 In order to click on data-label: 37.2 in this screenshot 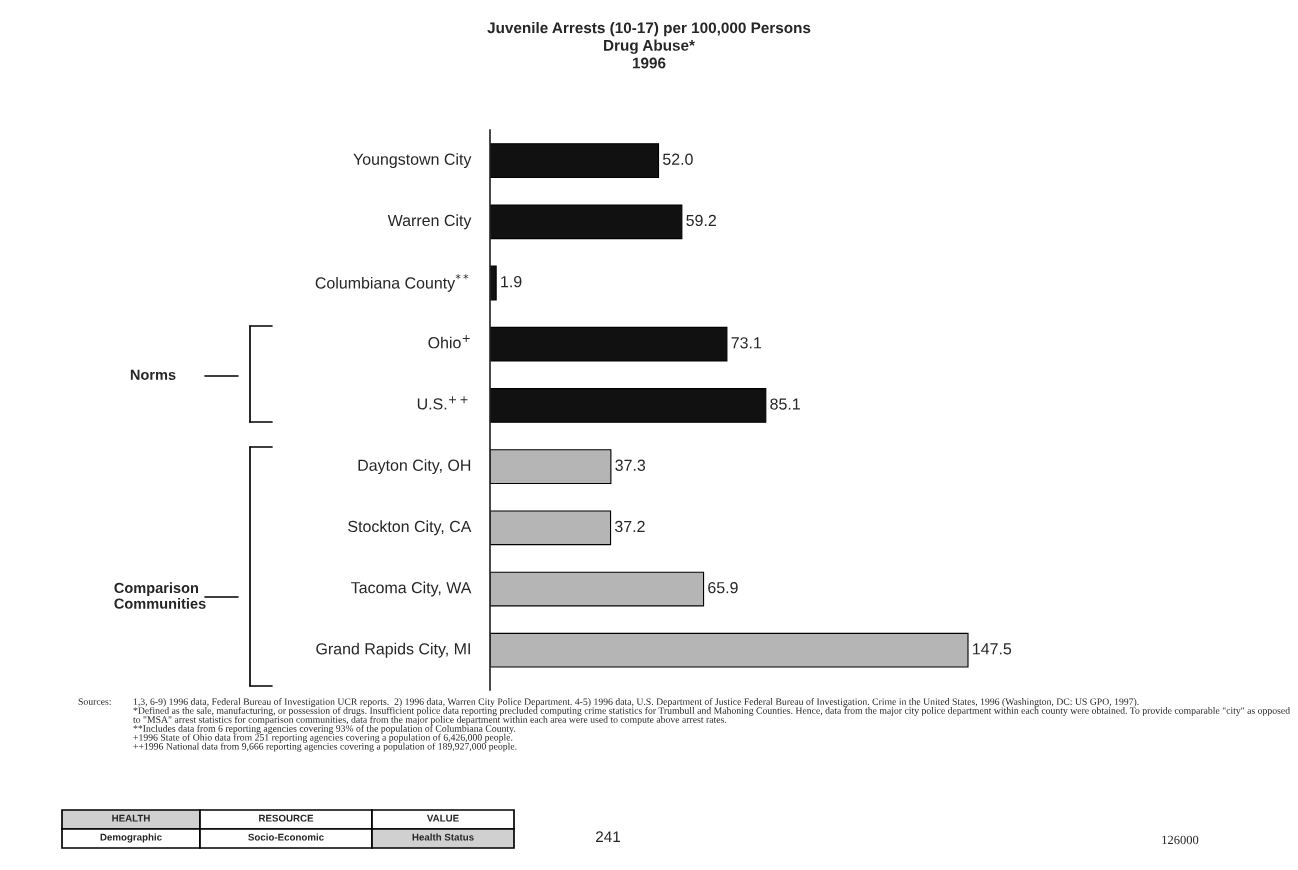, I will do `click(629, 526)`.